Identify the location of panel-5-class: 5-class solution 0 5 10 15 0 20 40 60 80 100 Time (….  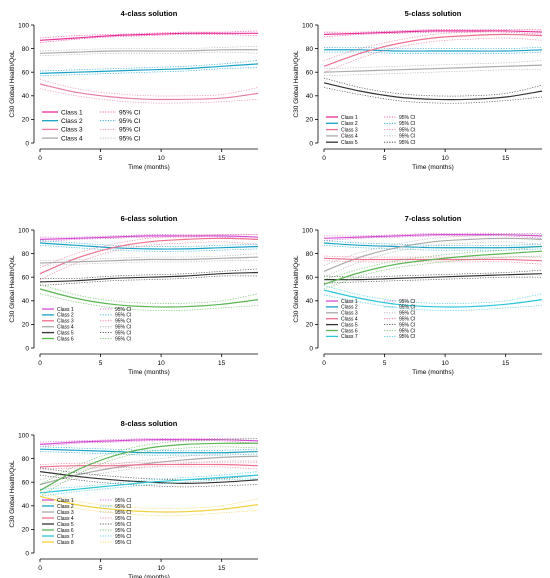
(418, 90).